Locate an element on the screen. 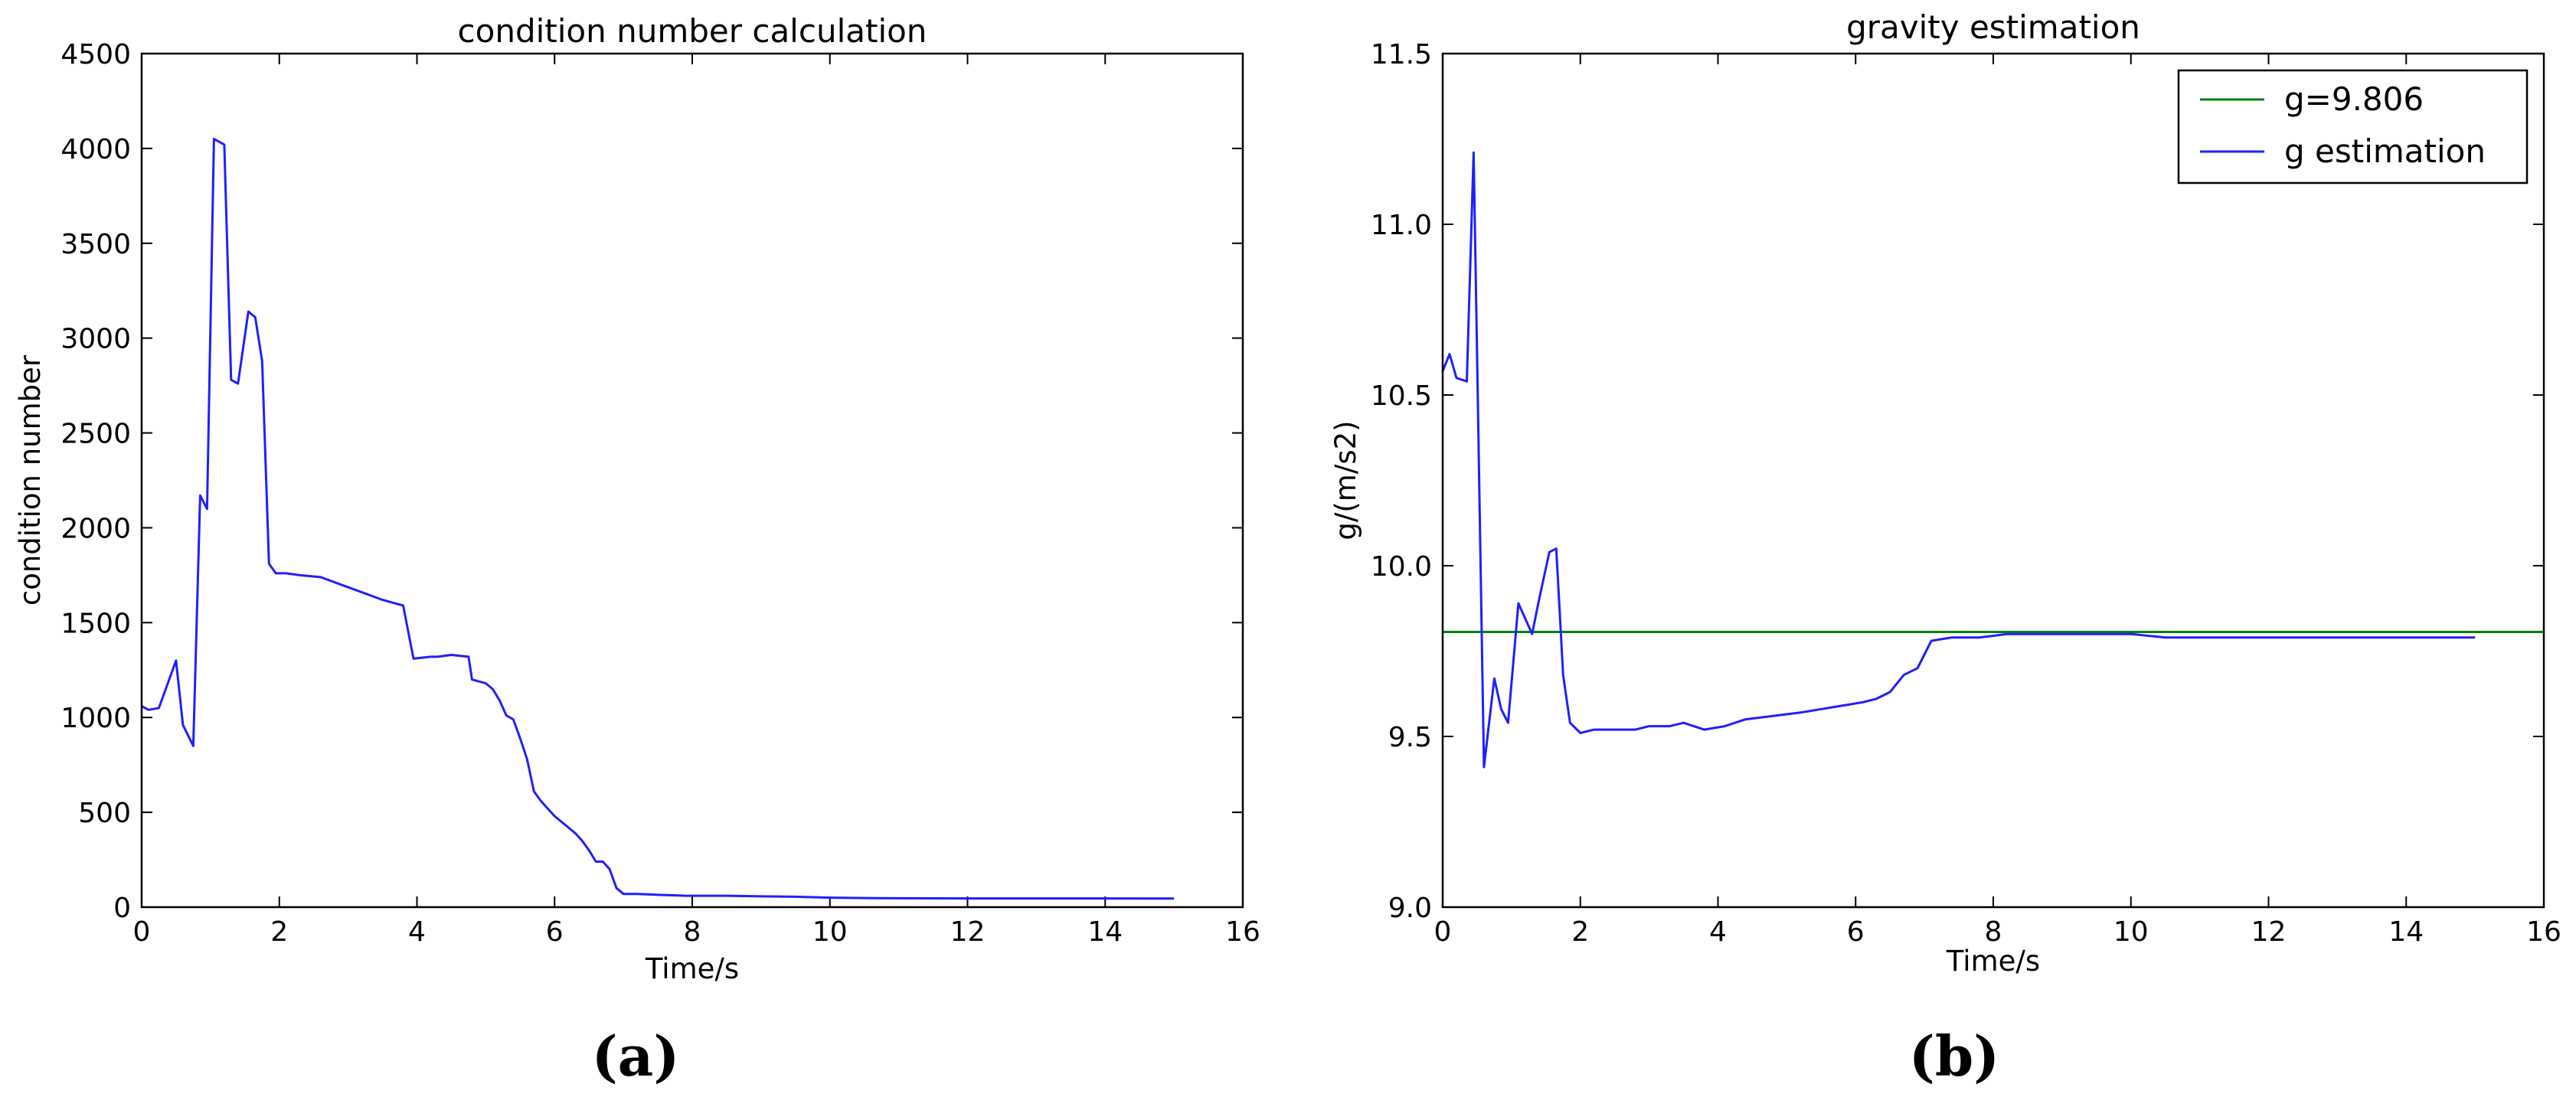 The width and height of the screenshot is (2576, 1097). y-tick-label: 2500 is located at coordinates (95, 434).